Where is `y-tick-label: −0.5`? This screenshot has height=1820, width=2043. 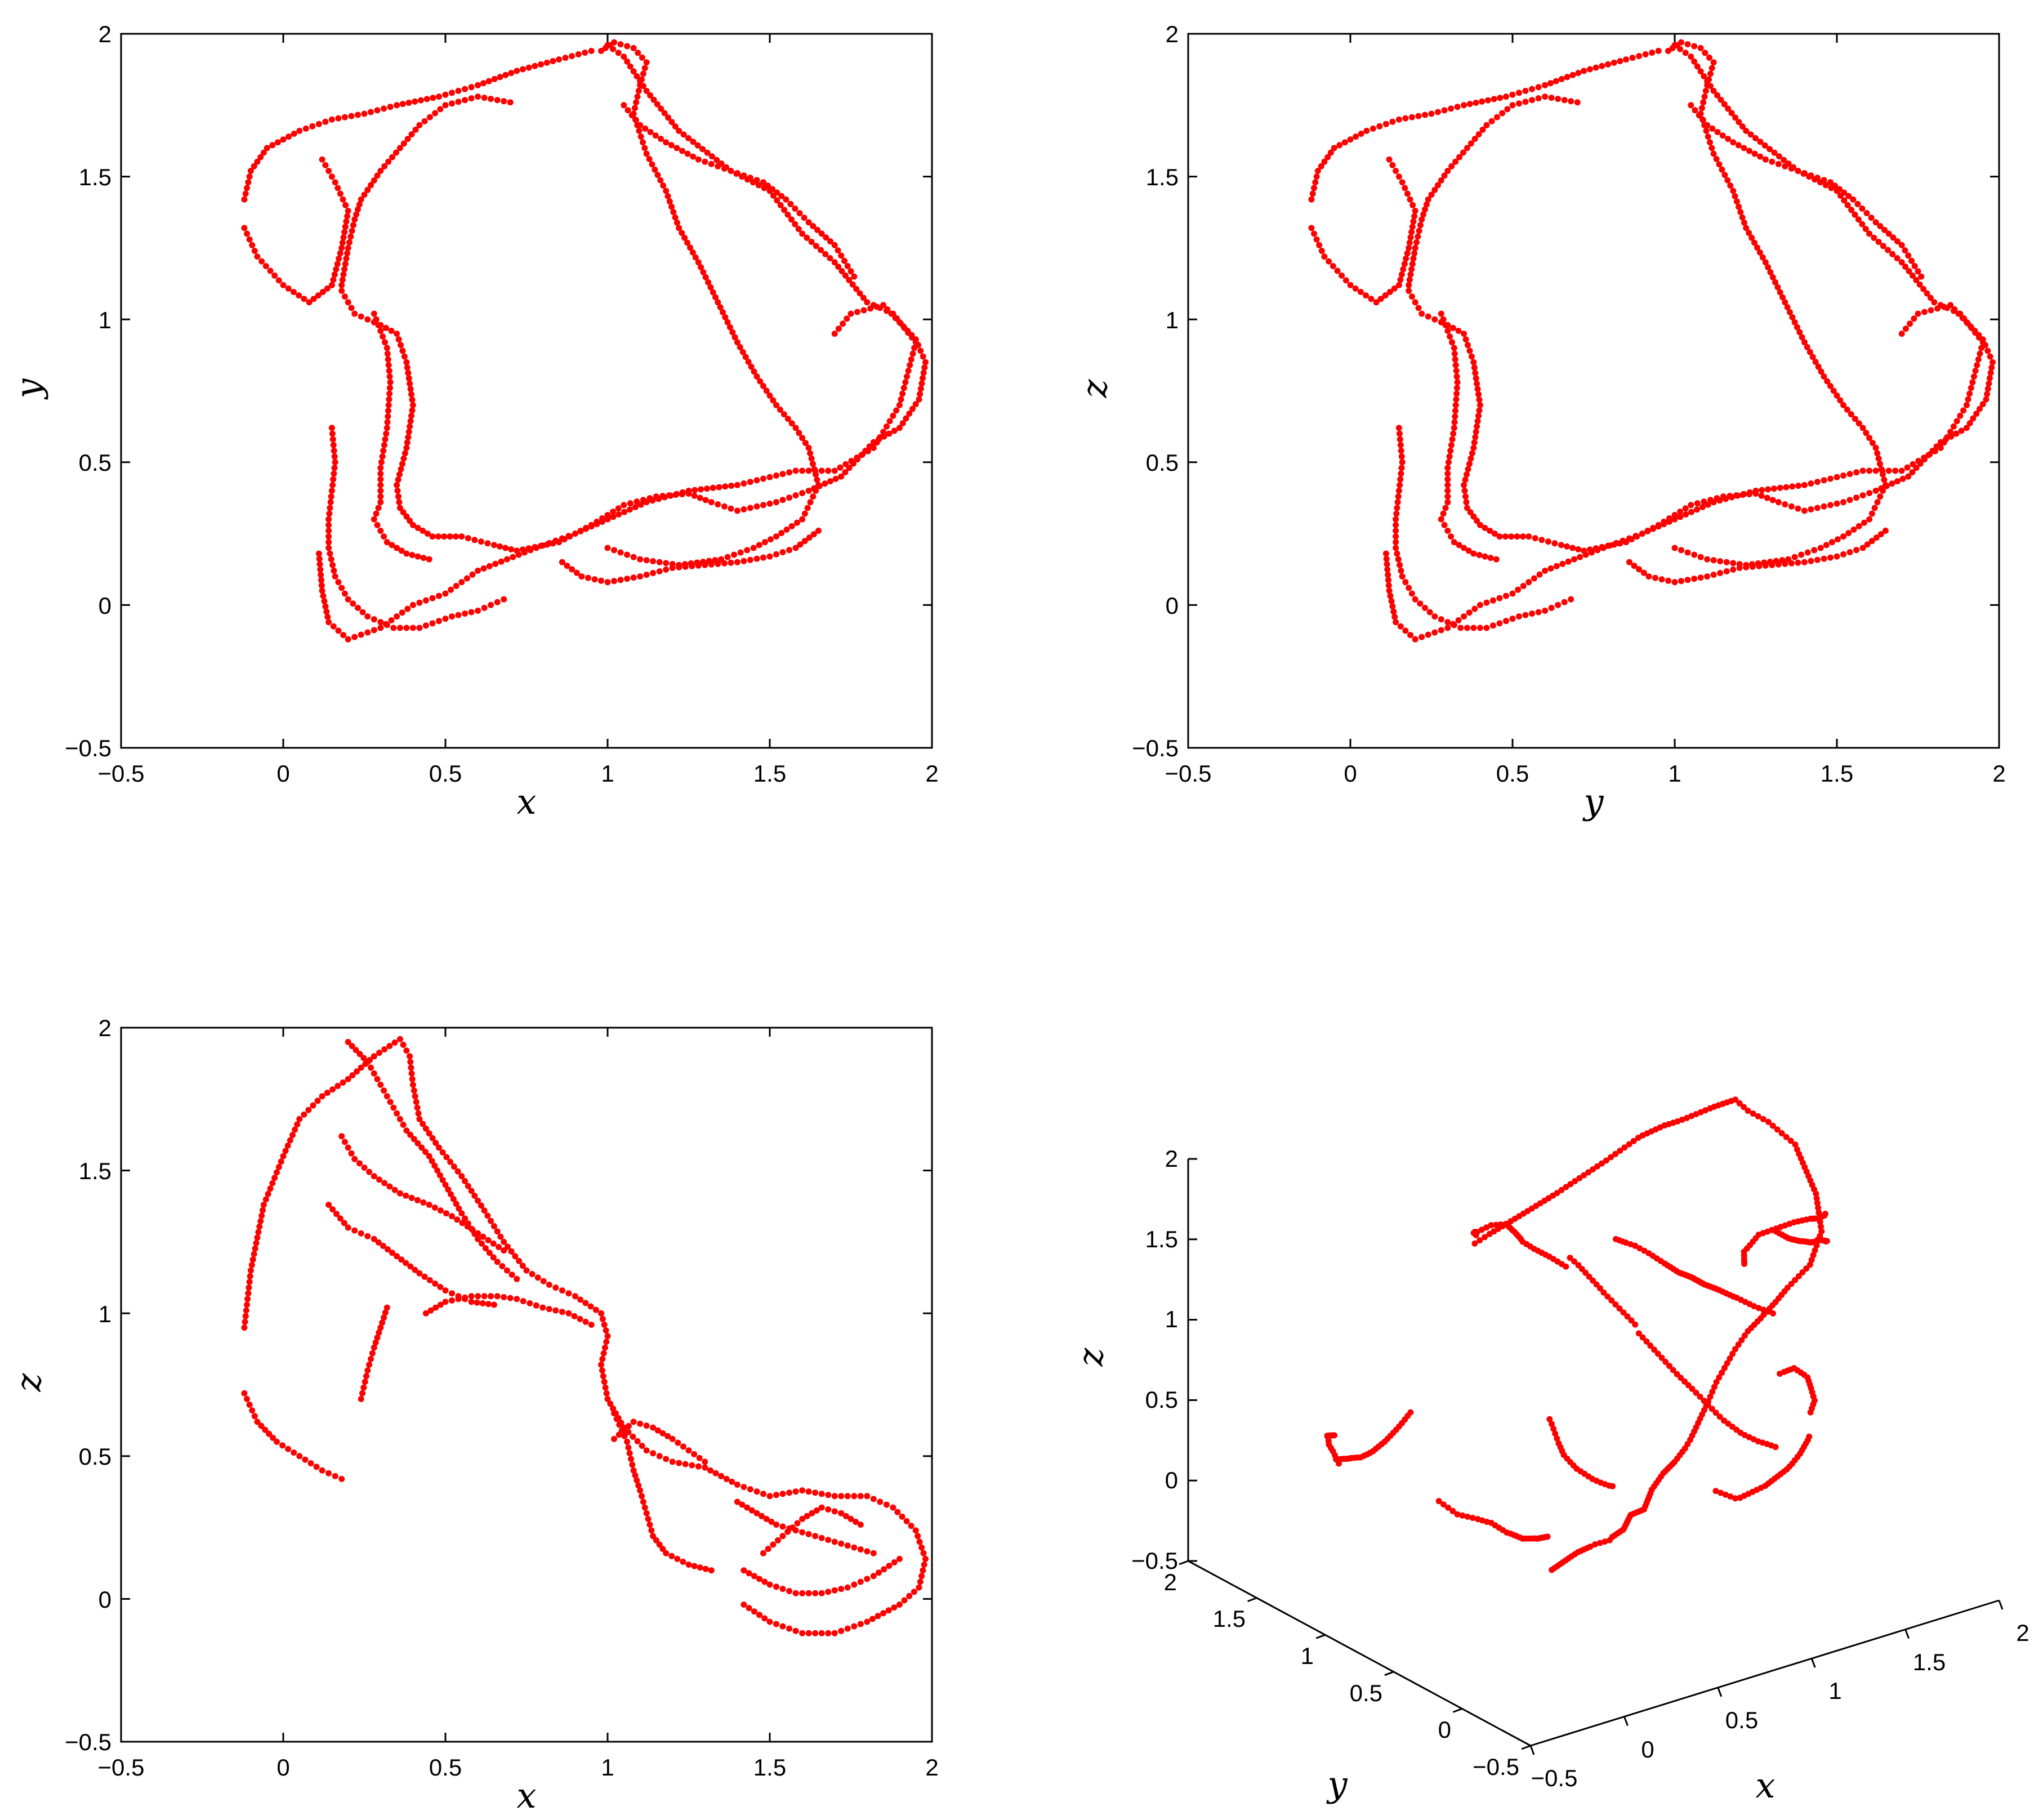 y-tick-label: −0.5 is located at coordinates (1496, 1767).